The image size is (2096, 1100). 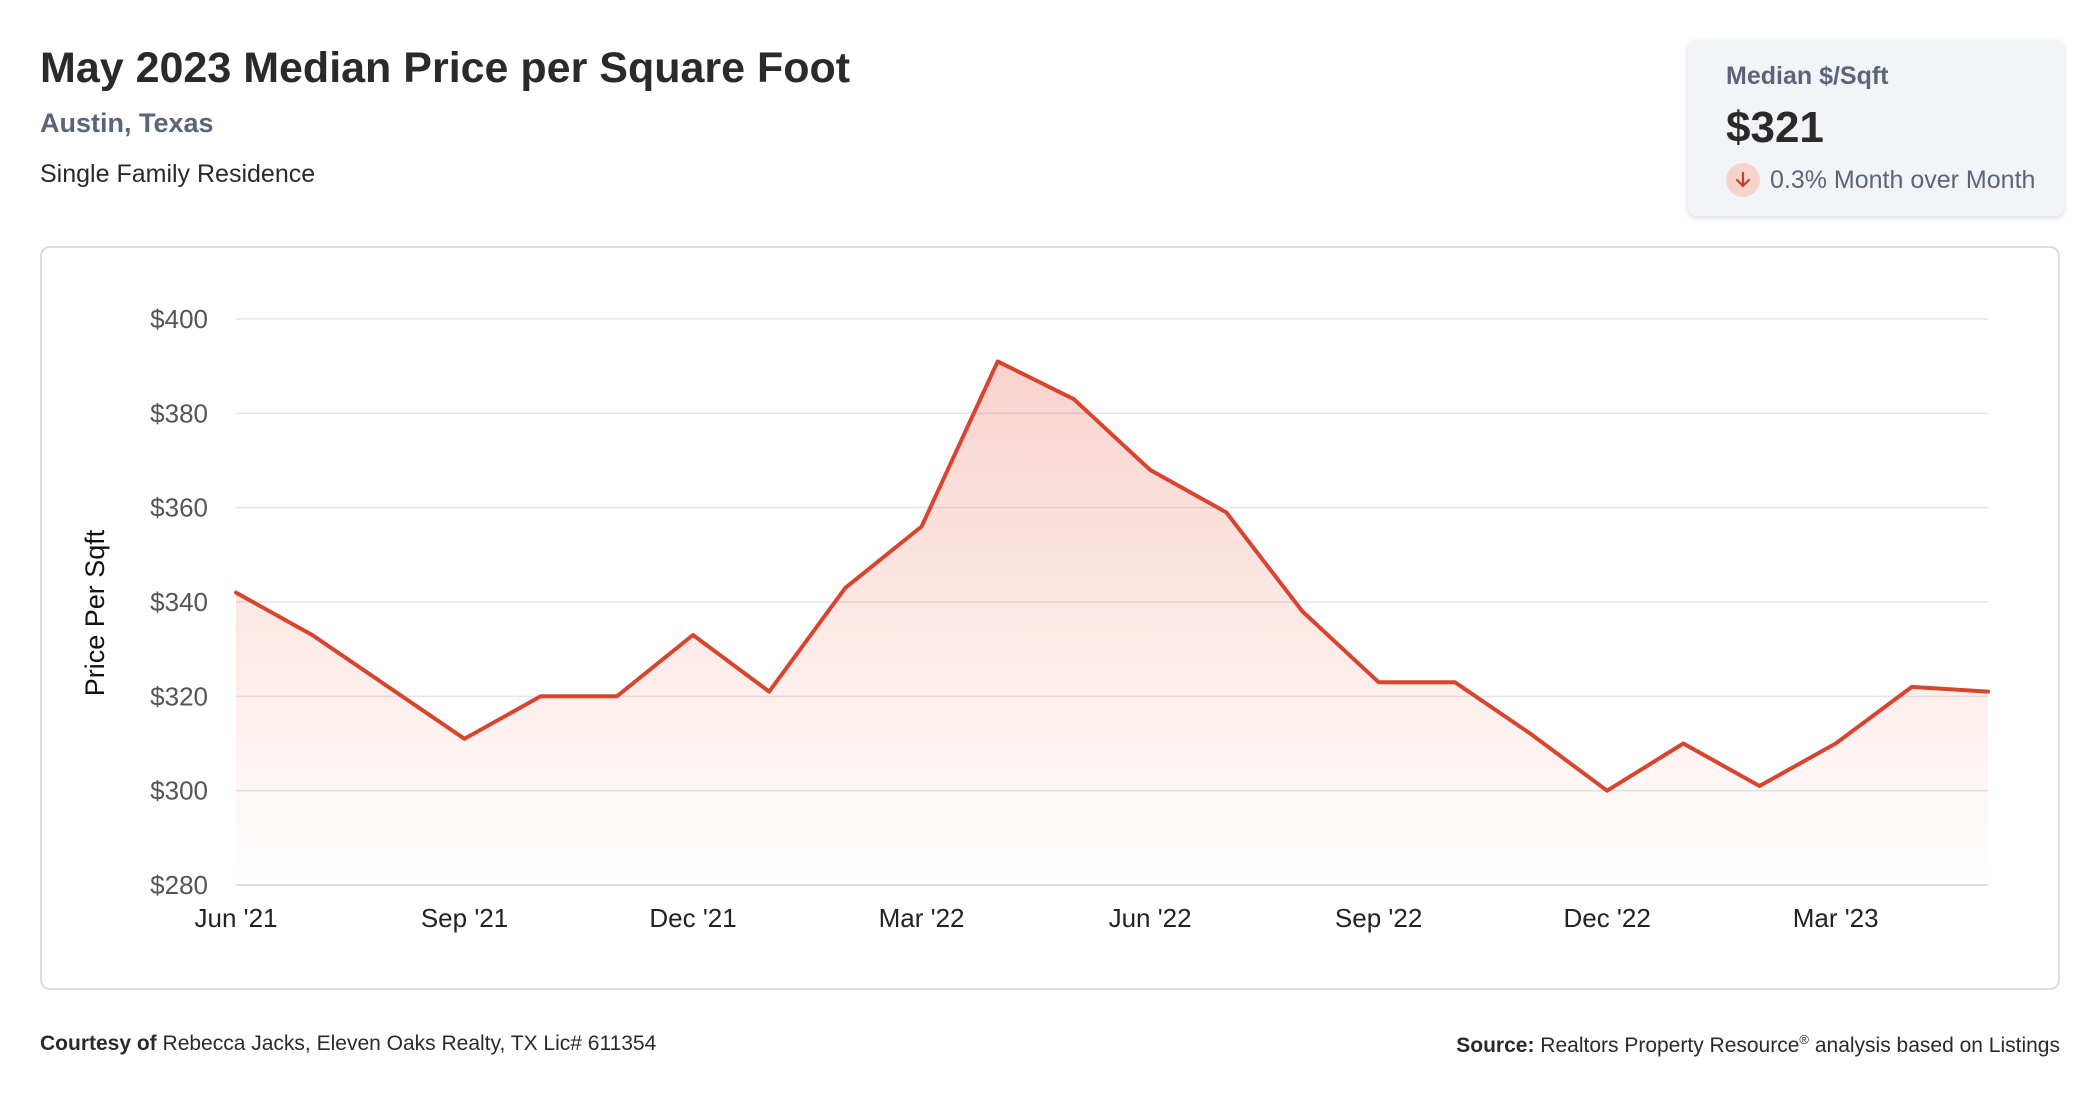 What do you see at coordinates (1743, 180) in the screenshot?
I see `arrow-down-icon` at bounding box center [1743, 180].